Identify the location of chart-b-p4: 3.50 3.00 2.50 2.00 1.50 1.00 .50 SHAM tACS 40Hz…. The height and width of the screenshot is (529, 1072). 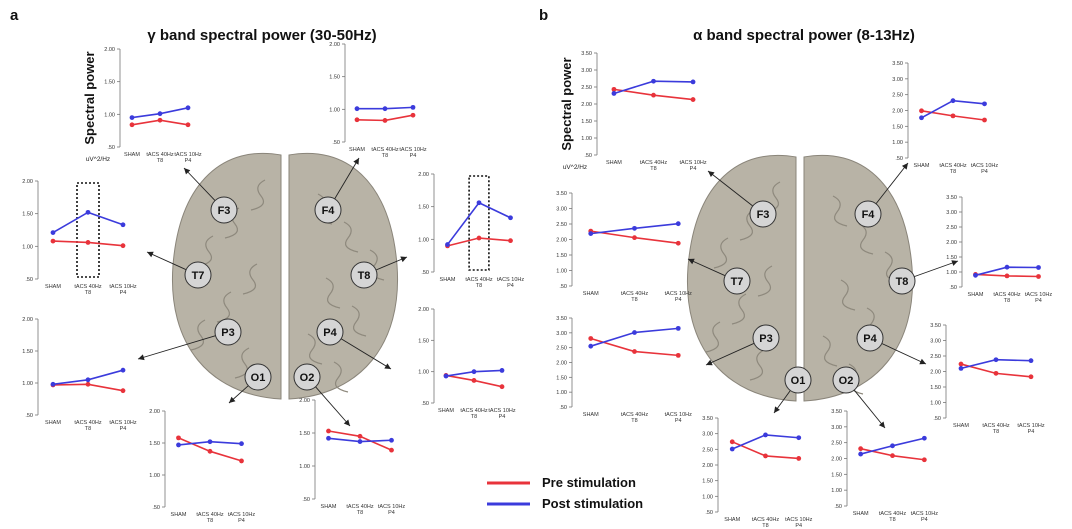
(987, 379).